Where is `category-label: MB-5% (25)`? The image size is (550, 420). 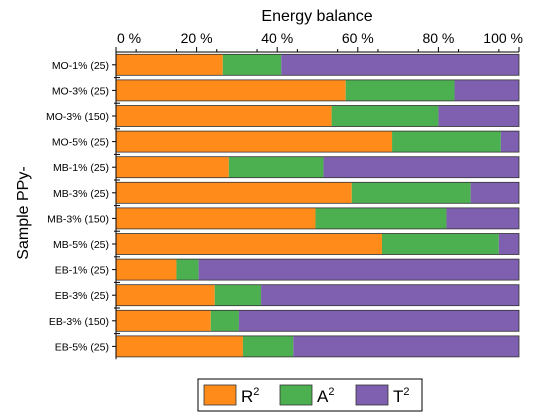 category-label: MB-5% (25) is located at coordinates (81, 245).